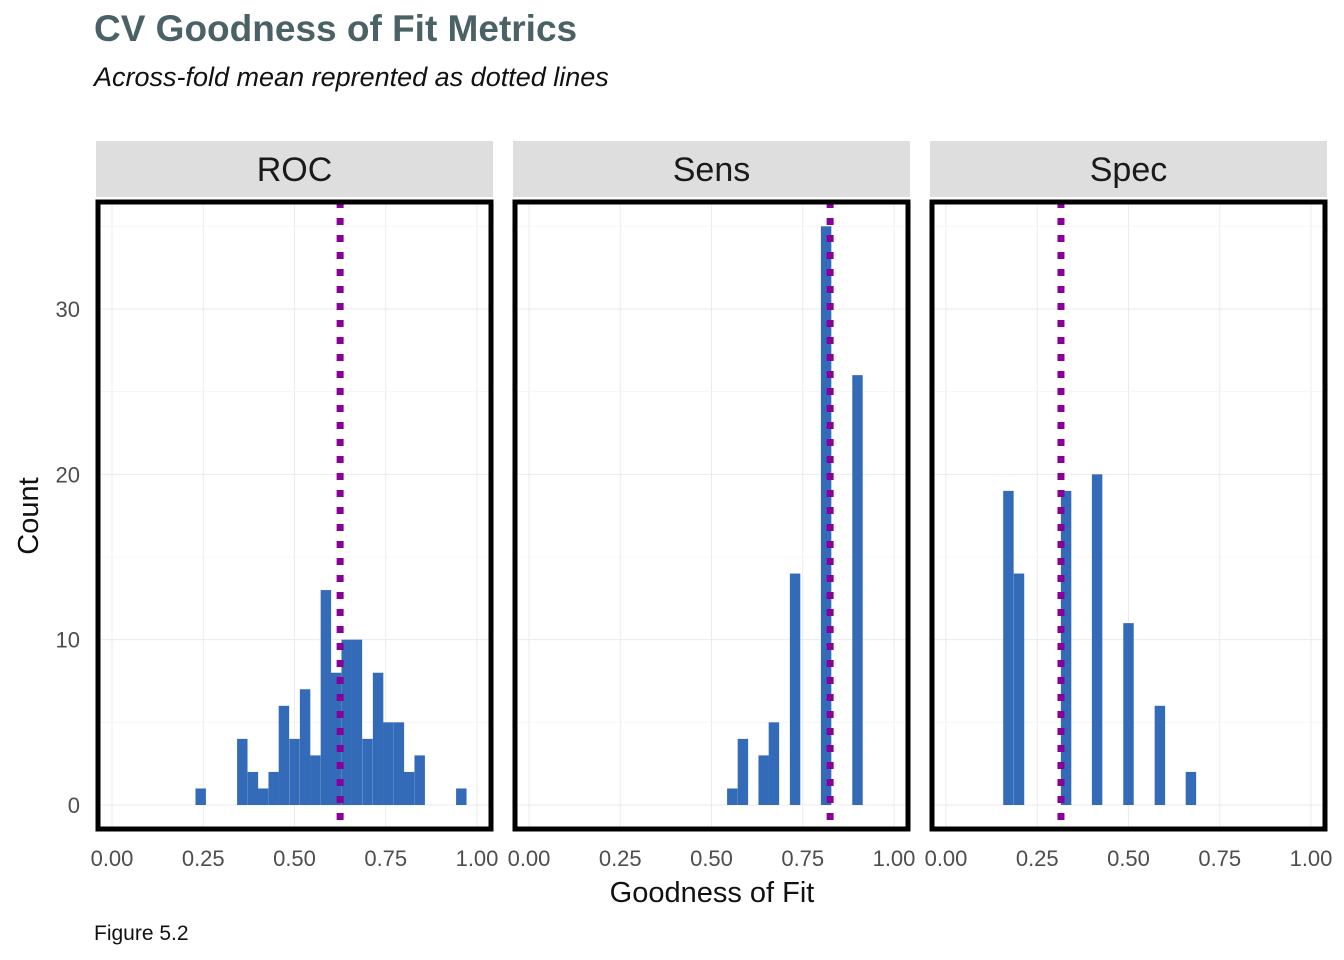 This screenshot has height=960, width=1344. I want to click on y-tick-label: 30, so click(68, 309).